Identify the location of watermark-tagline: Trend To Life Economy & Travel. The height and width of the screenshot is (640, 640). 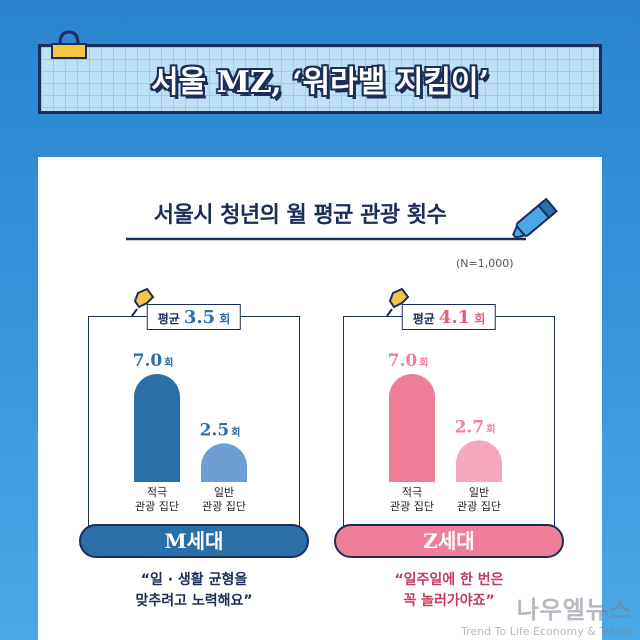
(546, 631).